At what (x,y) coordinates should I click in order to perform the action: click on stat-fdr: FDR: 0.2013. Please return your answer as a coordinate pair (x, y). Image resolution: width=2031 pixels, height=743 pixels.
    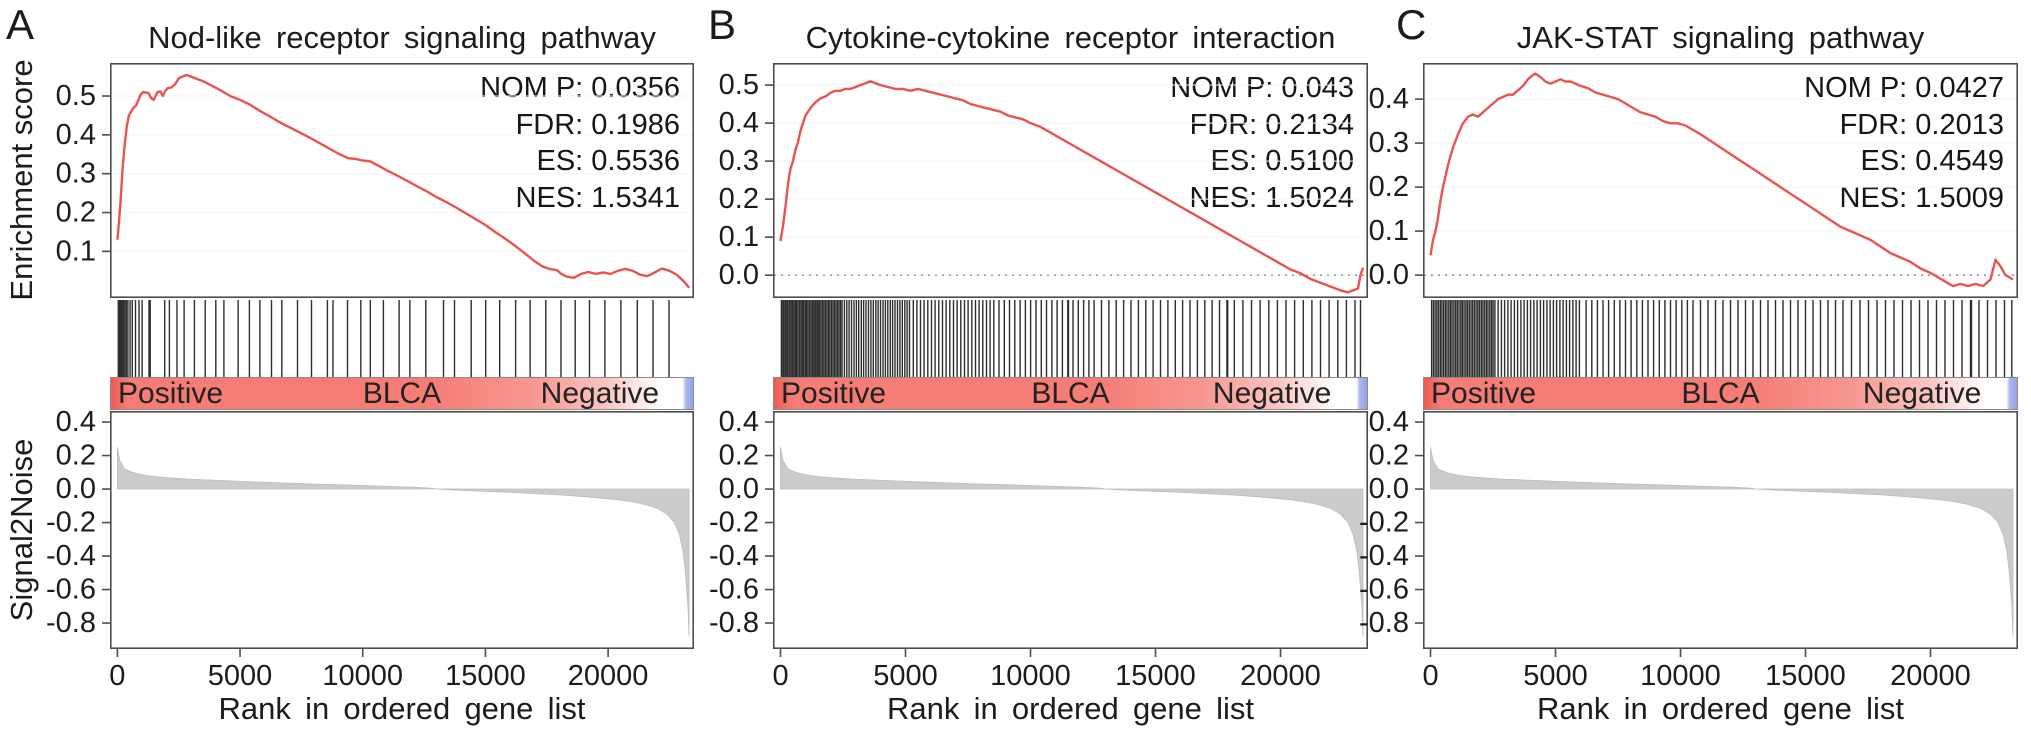
    Looking at the image, I should click on (1921, 124).